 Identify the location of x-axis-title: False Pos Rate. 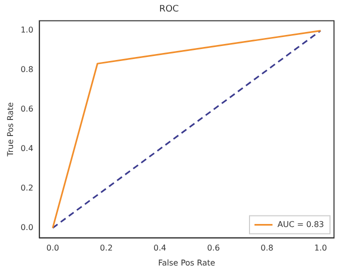
(187, 263).